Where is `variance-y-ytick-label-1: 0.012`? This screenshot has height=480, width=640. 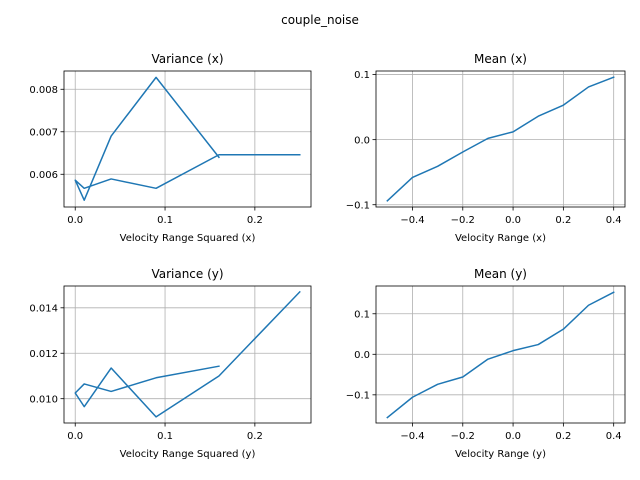
variance-y-ytick-label-1: 0.012 is located at coordinates (43, 354).